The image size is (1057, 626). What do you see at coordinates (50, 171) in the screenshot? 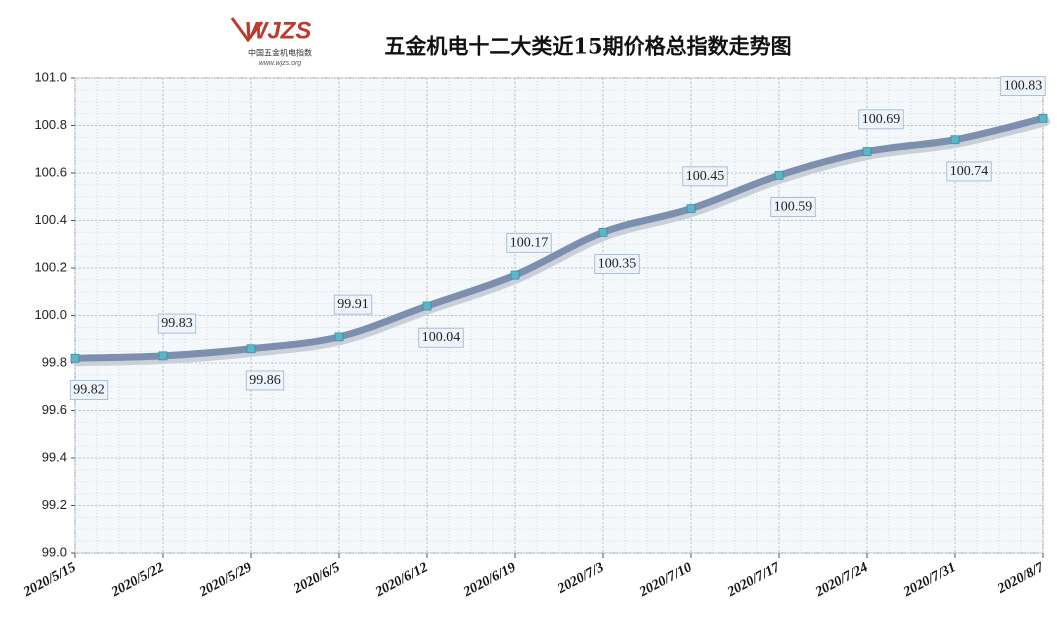
I see `y-tick-label: 100.6` at bounding box center [50, 171].